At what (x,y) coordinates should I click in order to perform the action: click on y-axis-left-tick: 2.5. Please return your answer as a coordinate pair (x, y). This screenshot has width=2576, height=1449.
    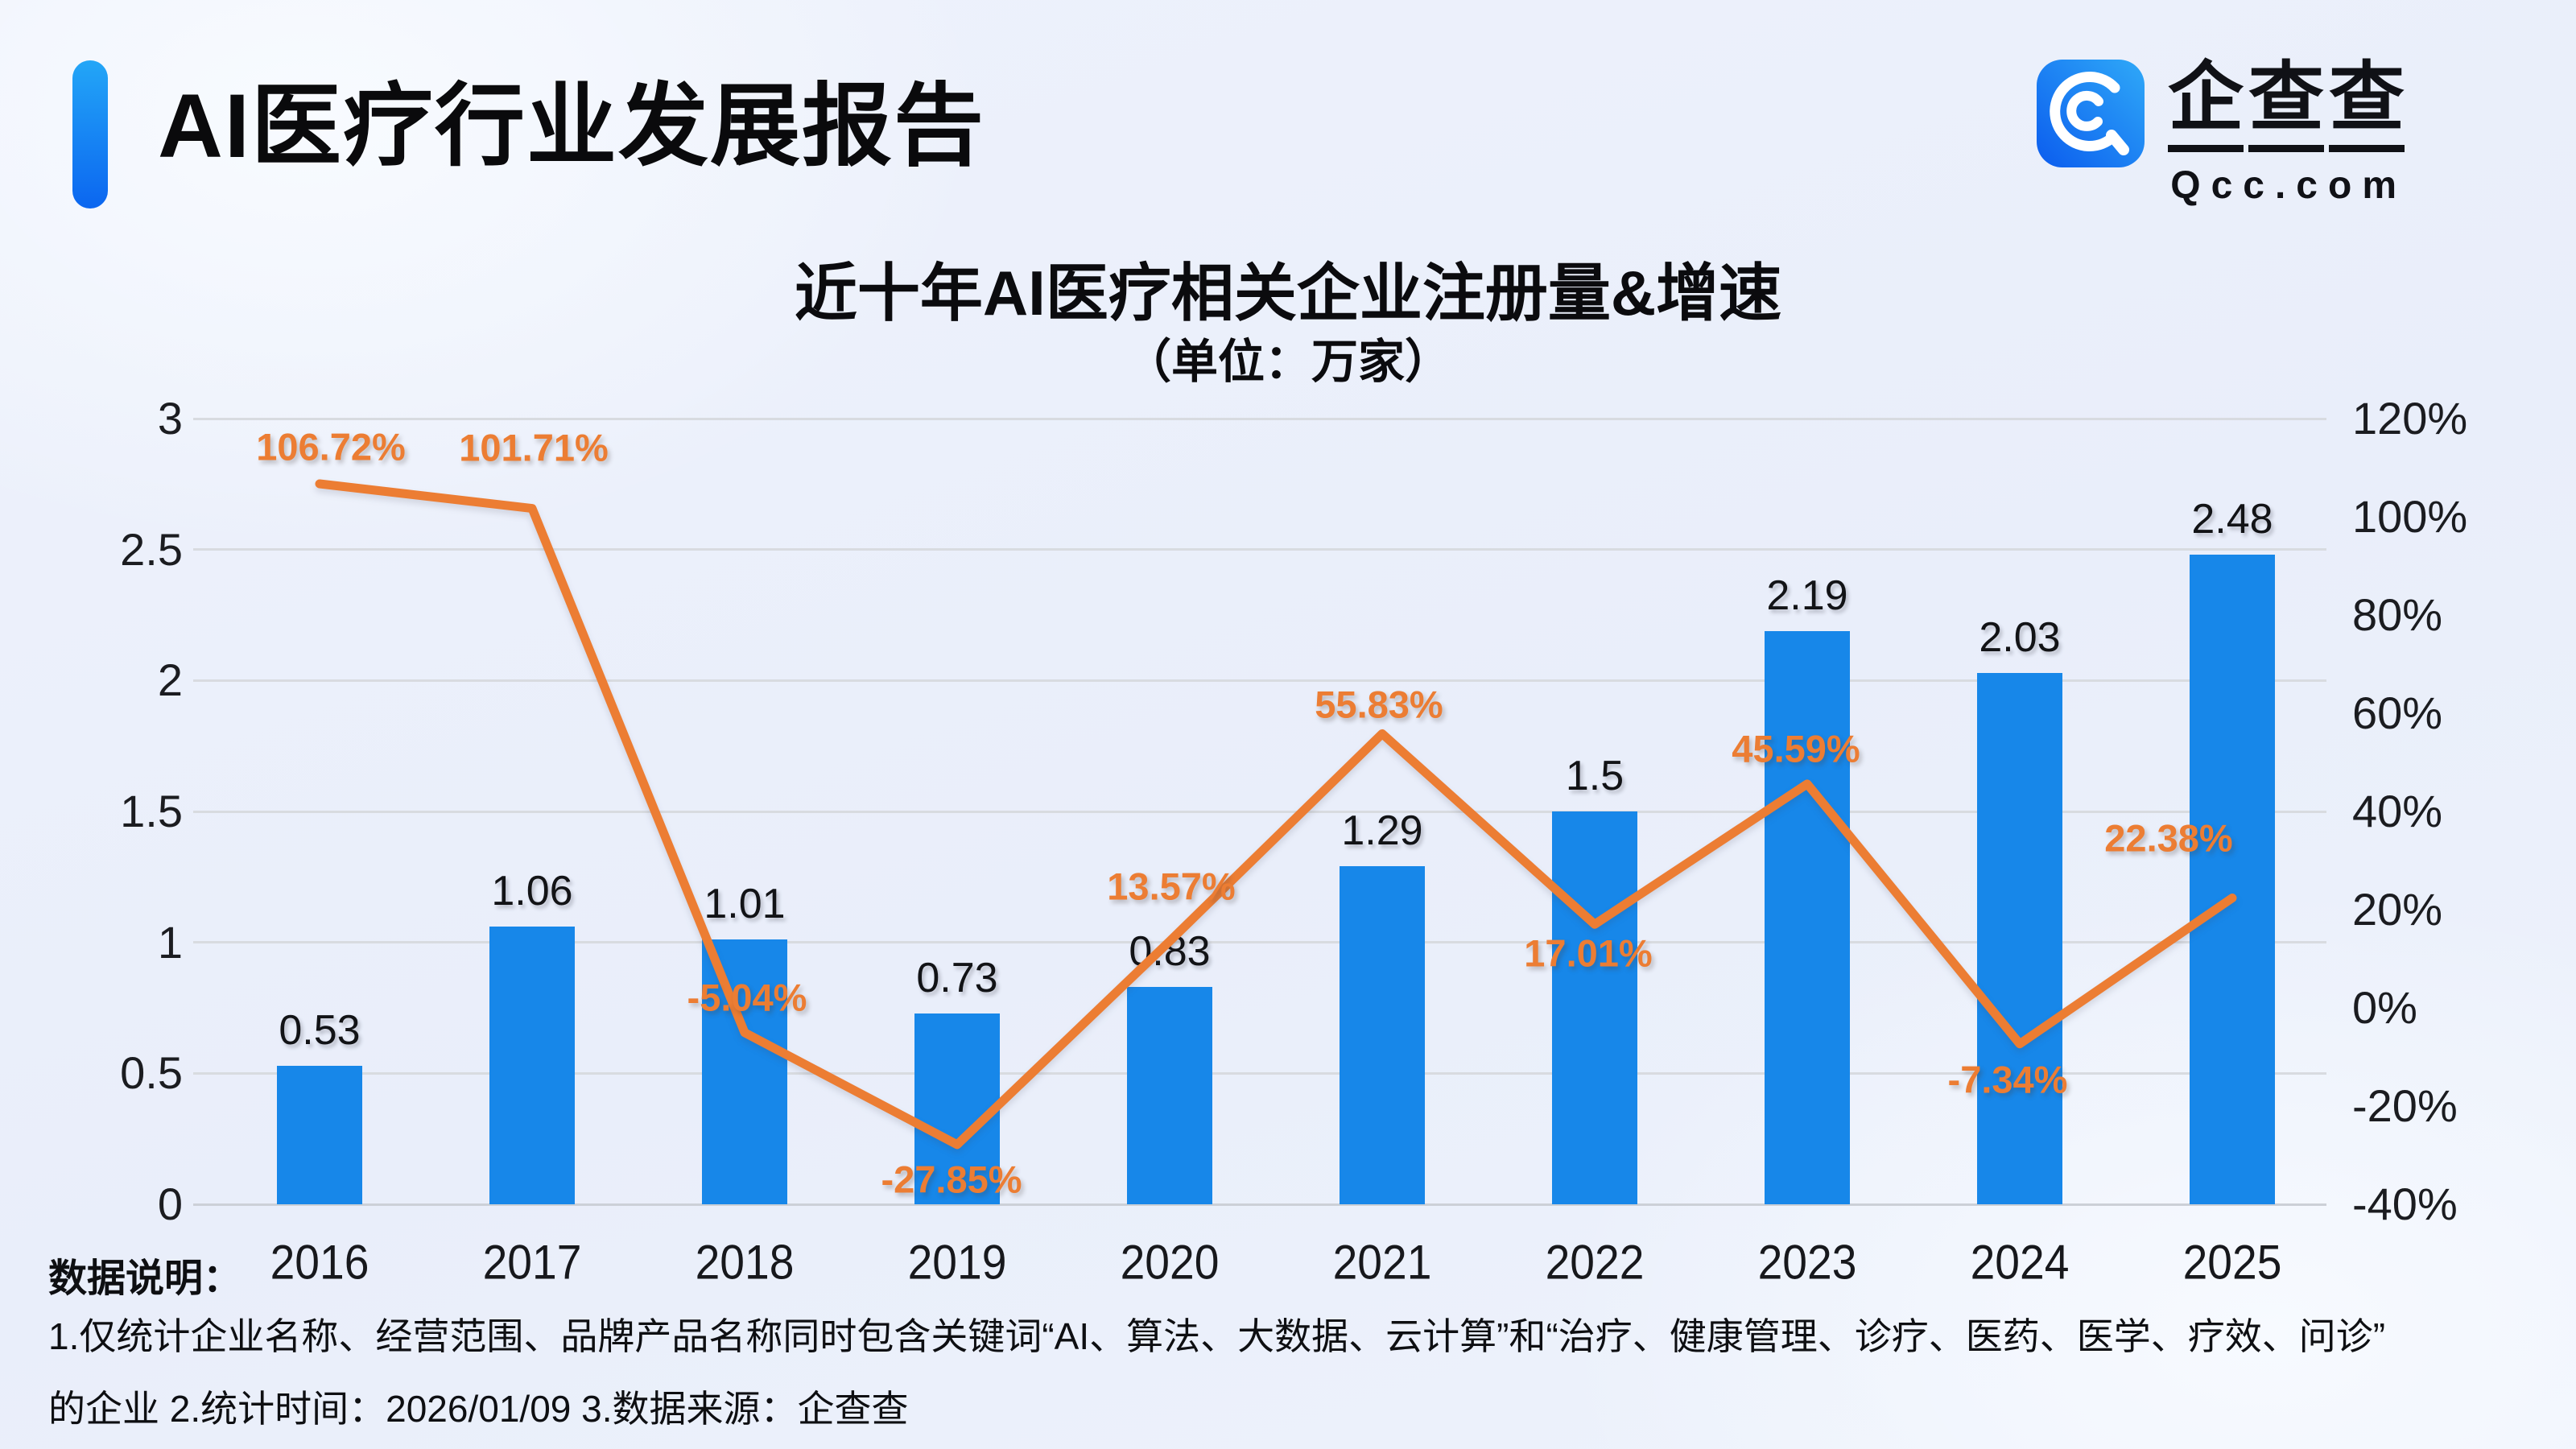
    Looking at the image, I should click on (151, 549).